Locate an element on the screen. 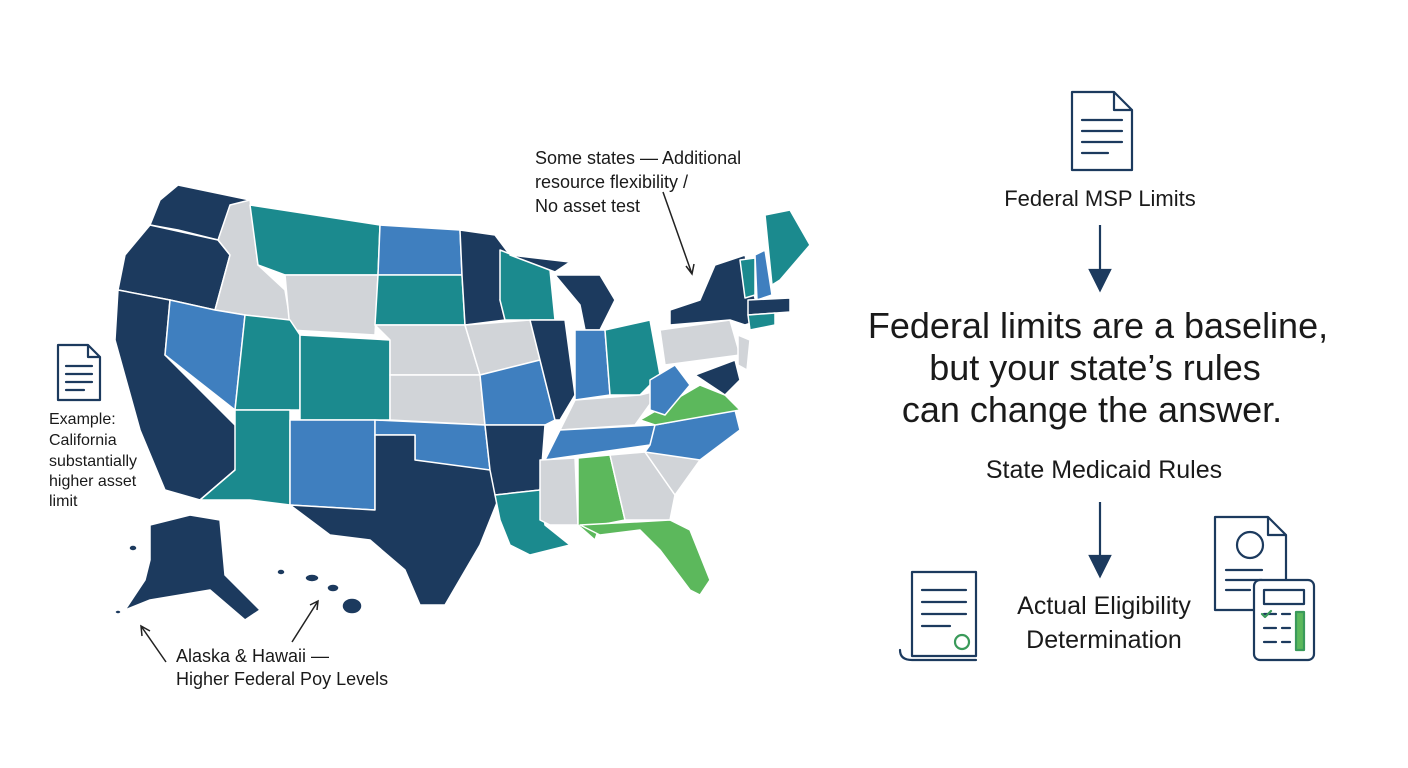 This screenshot has width=1408, height=768. annotation: resource flexibility / is located at coordinates (611, 182).